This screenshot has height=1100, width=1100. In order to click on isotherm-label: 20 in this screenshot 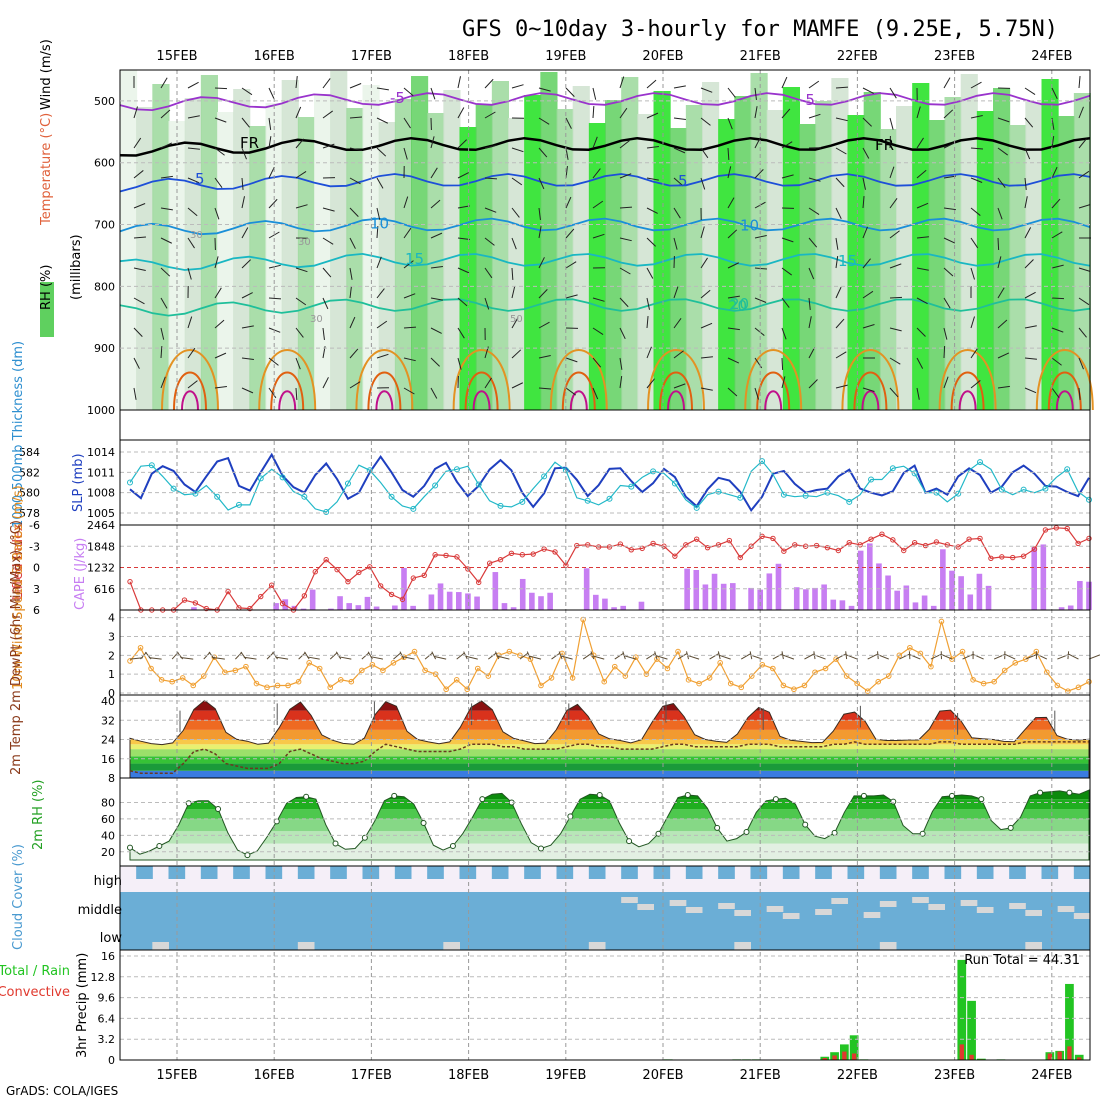, I will do `click(739, 304)`.